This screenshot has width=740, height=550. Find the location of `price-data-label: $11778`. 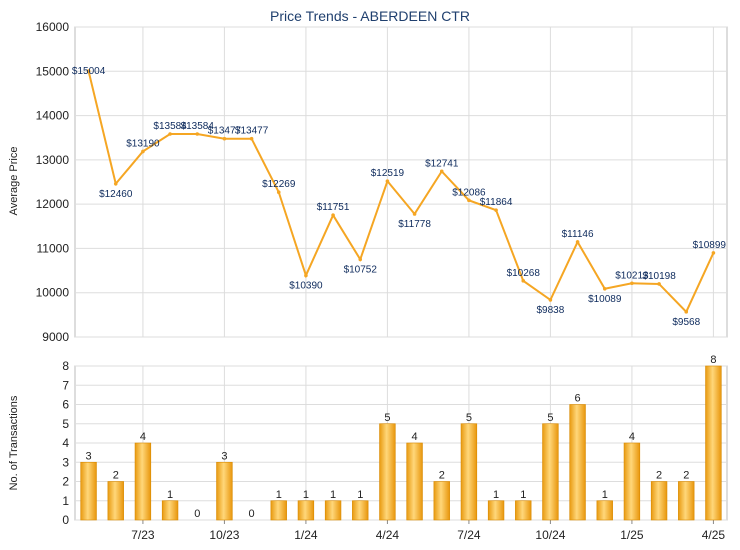

price-data-label: $11778 is located at coordinates (414, 224).